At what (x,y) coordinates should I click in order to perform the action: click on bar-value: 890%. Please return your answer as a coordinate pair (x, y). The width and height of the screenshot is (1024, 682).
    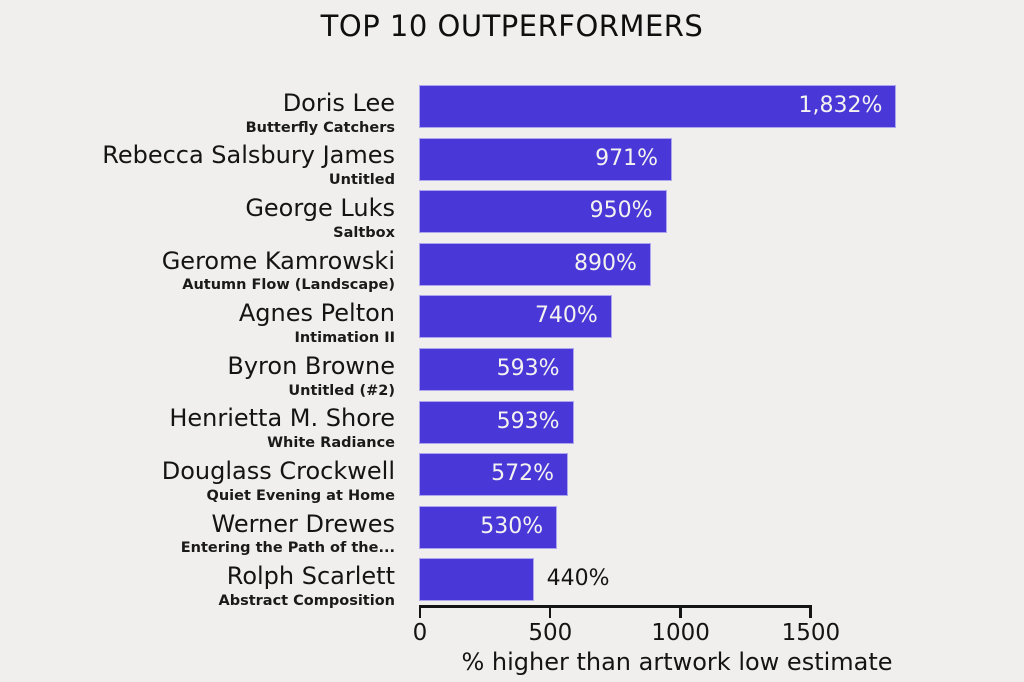
    Looking at the image, I should click on (605, 263).